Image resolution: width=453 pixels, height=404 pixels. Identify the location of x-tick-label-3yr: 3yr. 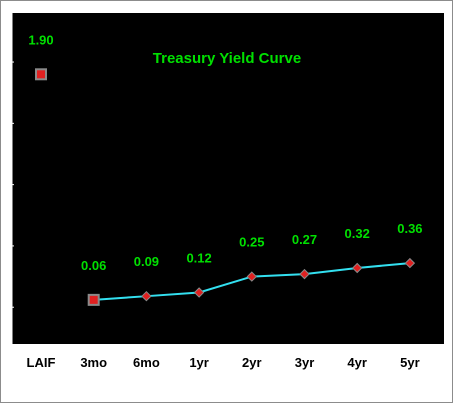
(305, 362).